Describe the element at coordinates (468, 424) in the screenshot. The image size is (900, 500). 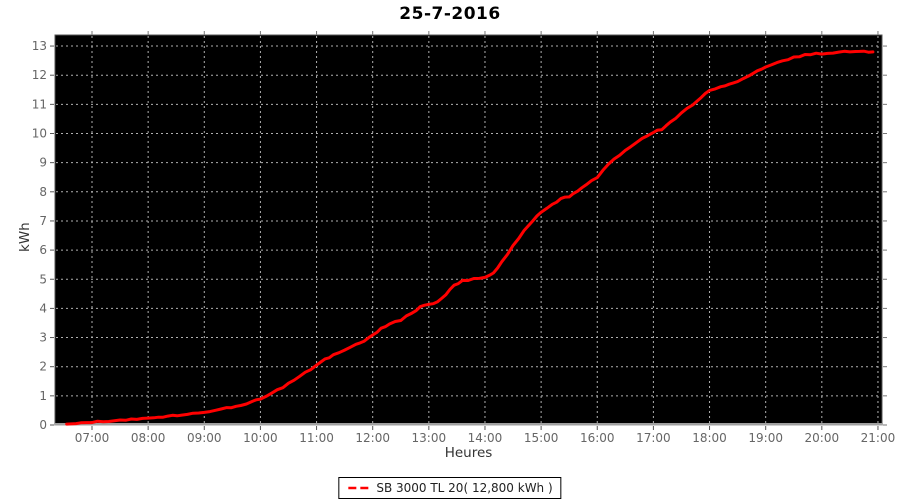
I see `x-axis-line` at that location.